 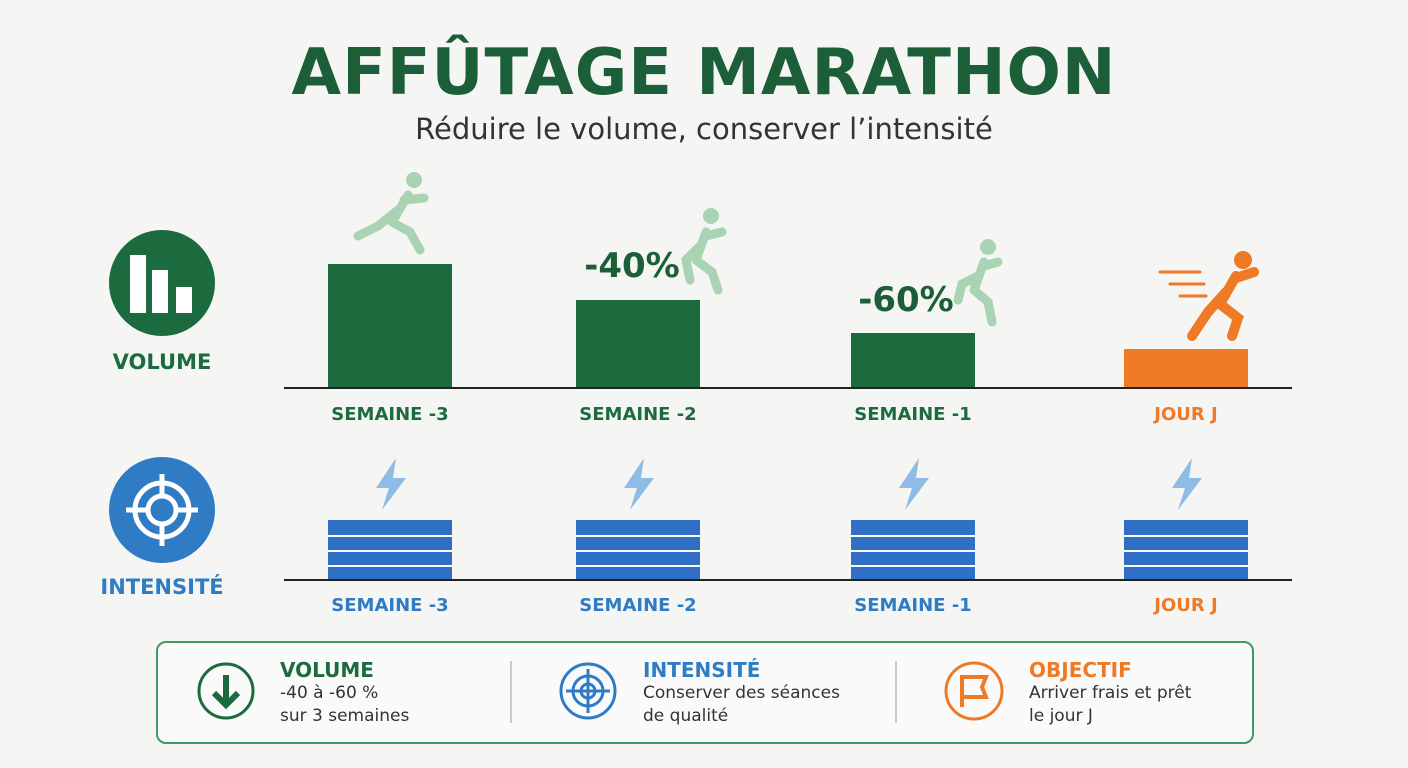 I want to click on summary-line: de qualité, so click(x=686, y=716).